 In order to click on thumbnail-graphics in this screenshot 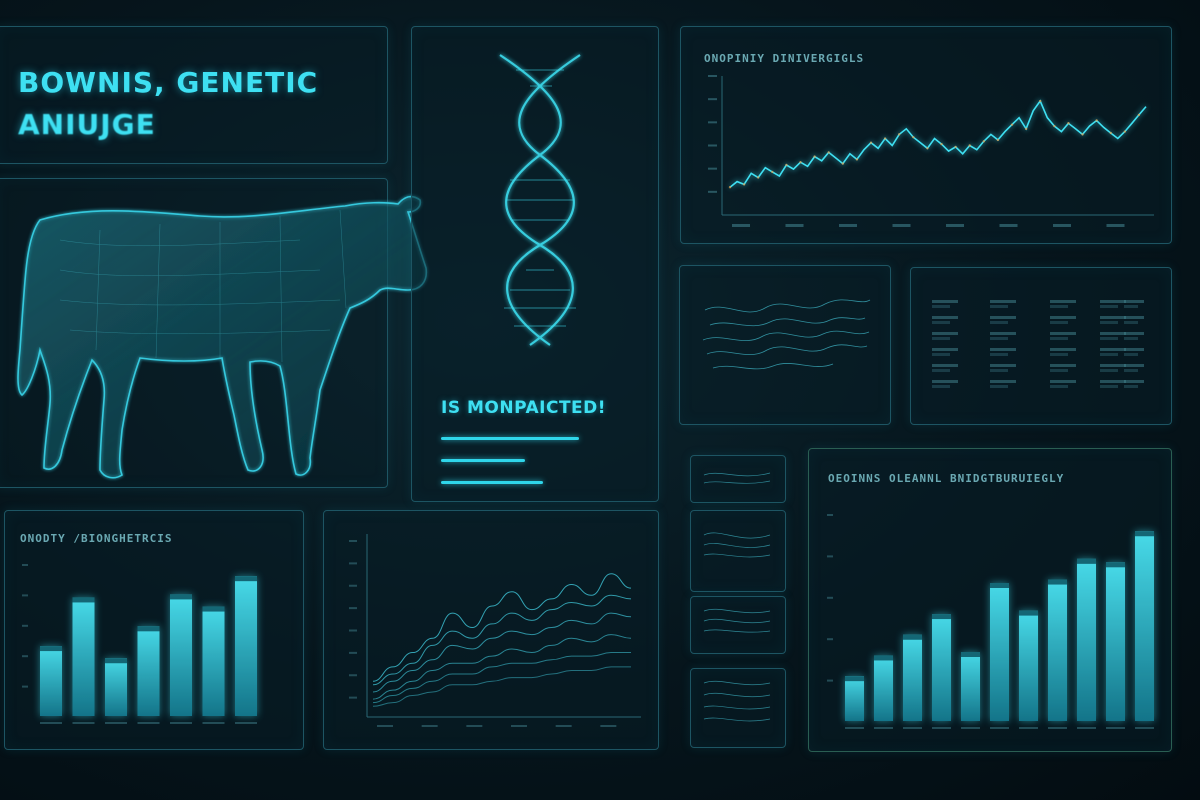, I will do `click(737, 597)`.